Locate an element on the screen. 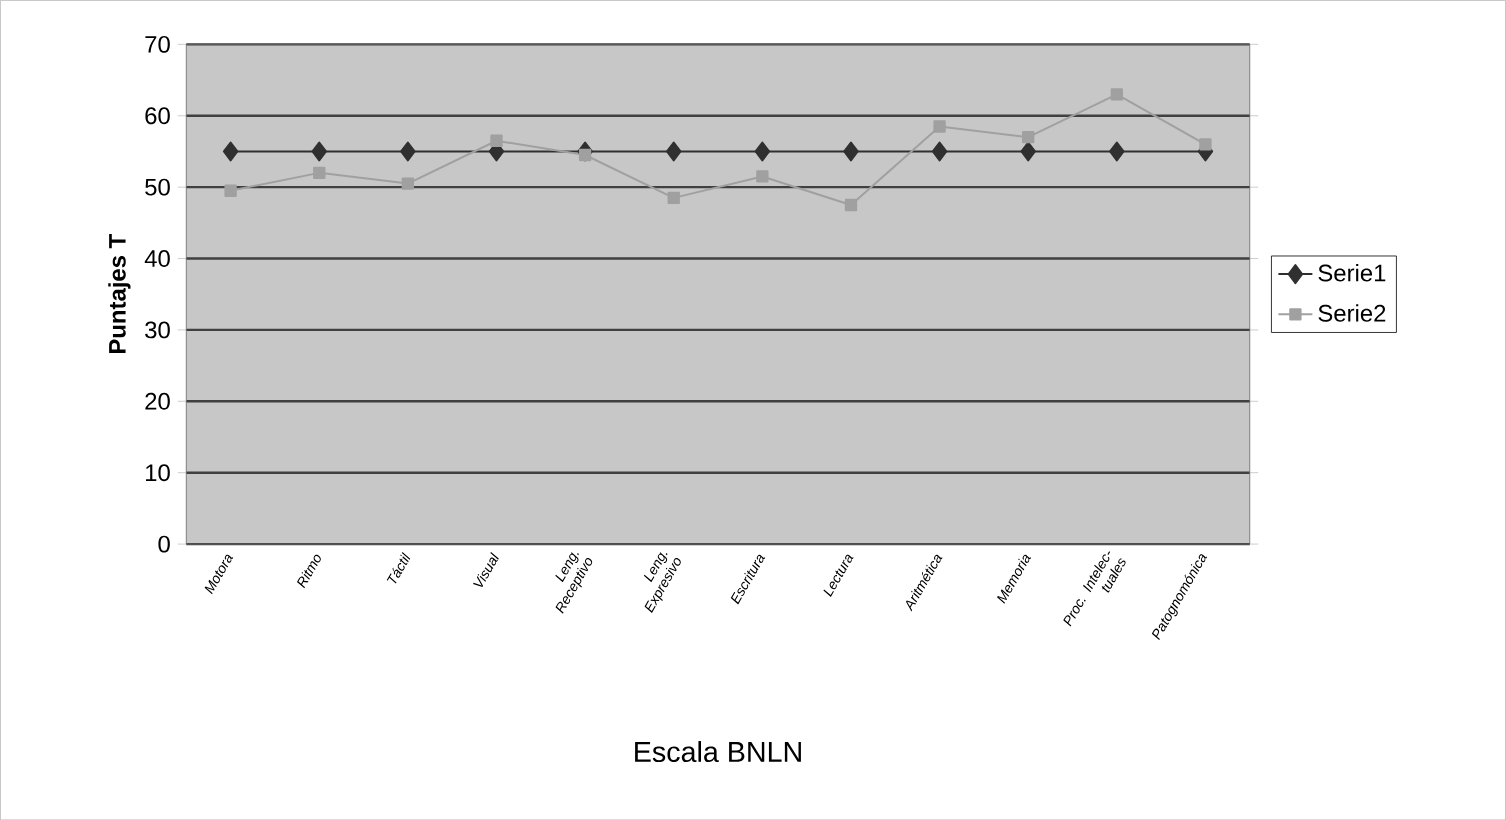 The width and height of the screenshot is (1506, 820). y-tick-label: 20 is located at coordinates (157, 401).